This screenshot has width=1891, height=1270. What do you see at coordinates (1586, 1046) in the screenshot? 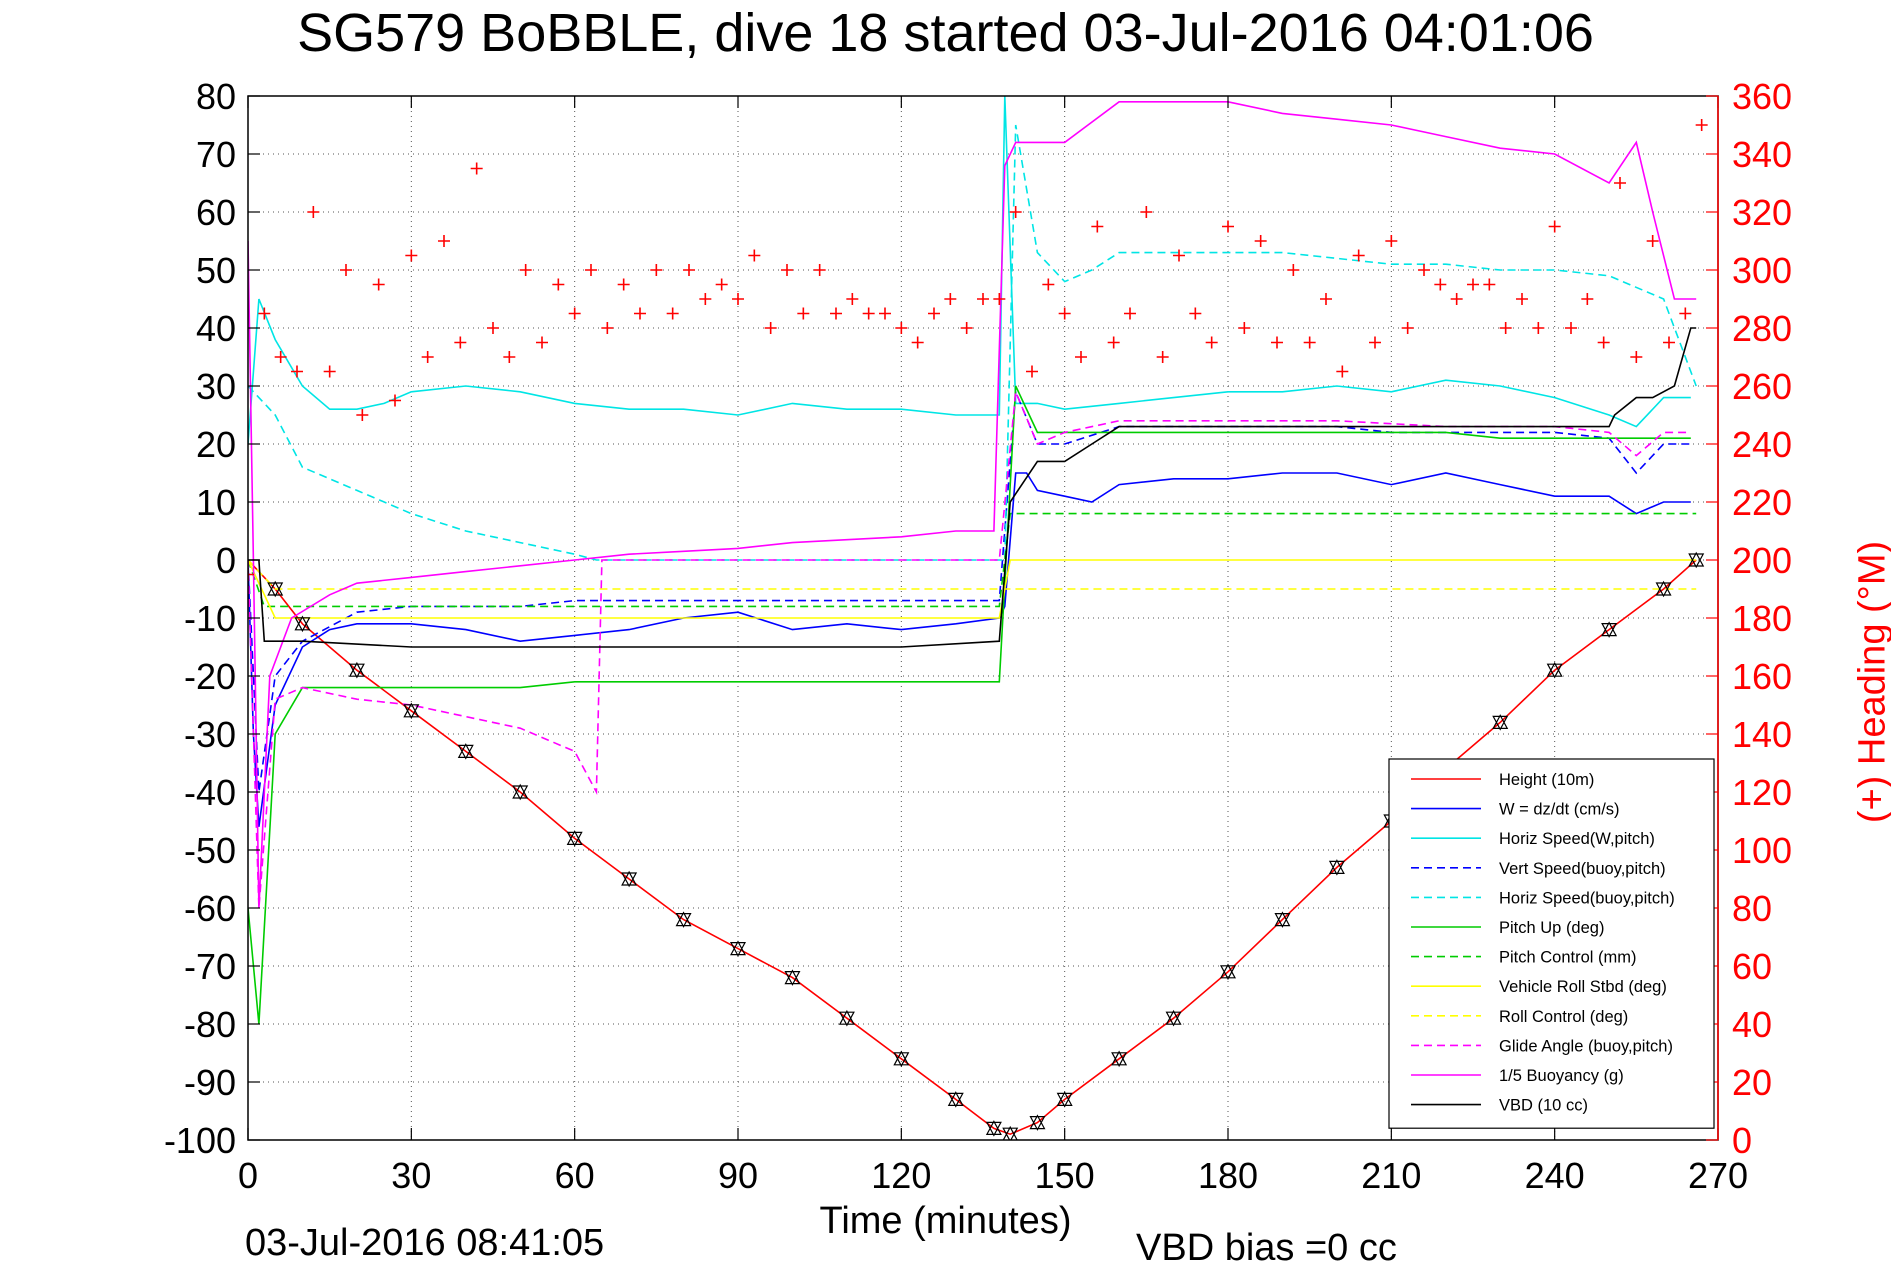
I see `legend-label: Glide Angle (buoy,pitch)` at bounding box center [1586, 1046].